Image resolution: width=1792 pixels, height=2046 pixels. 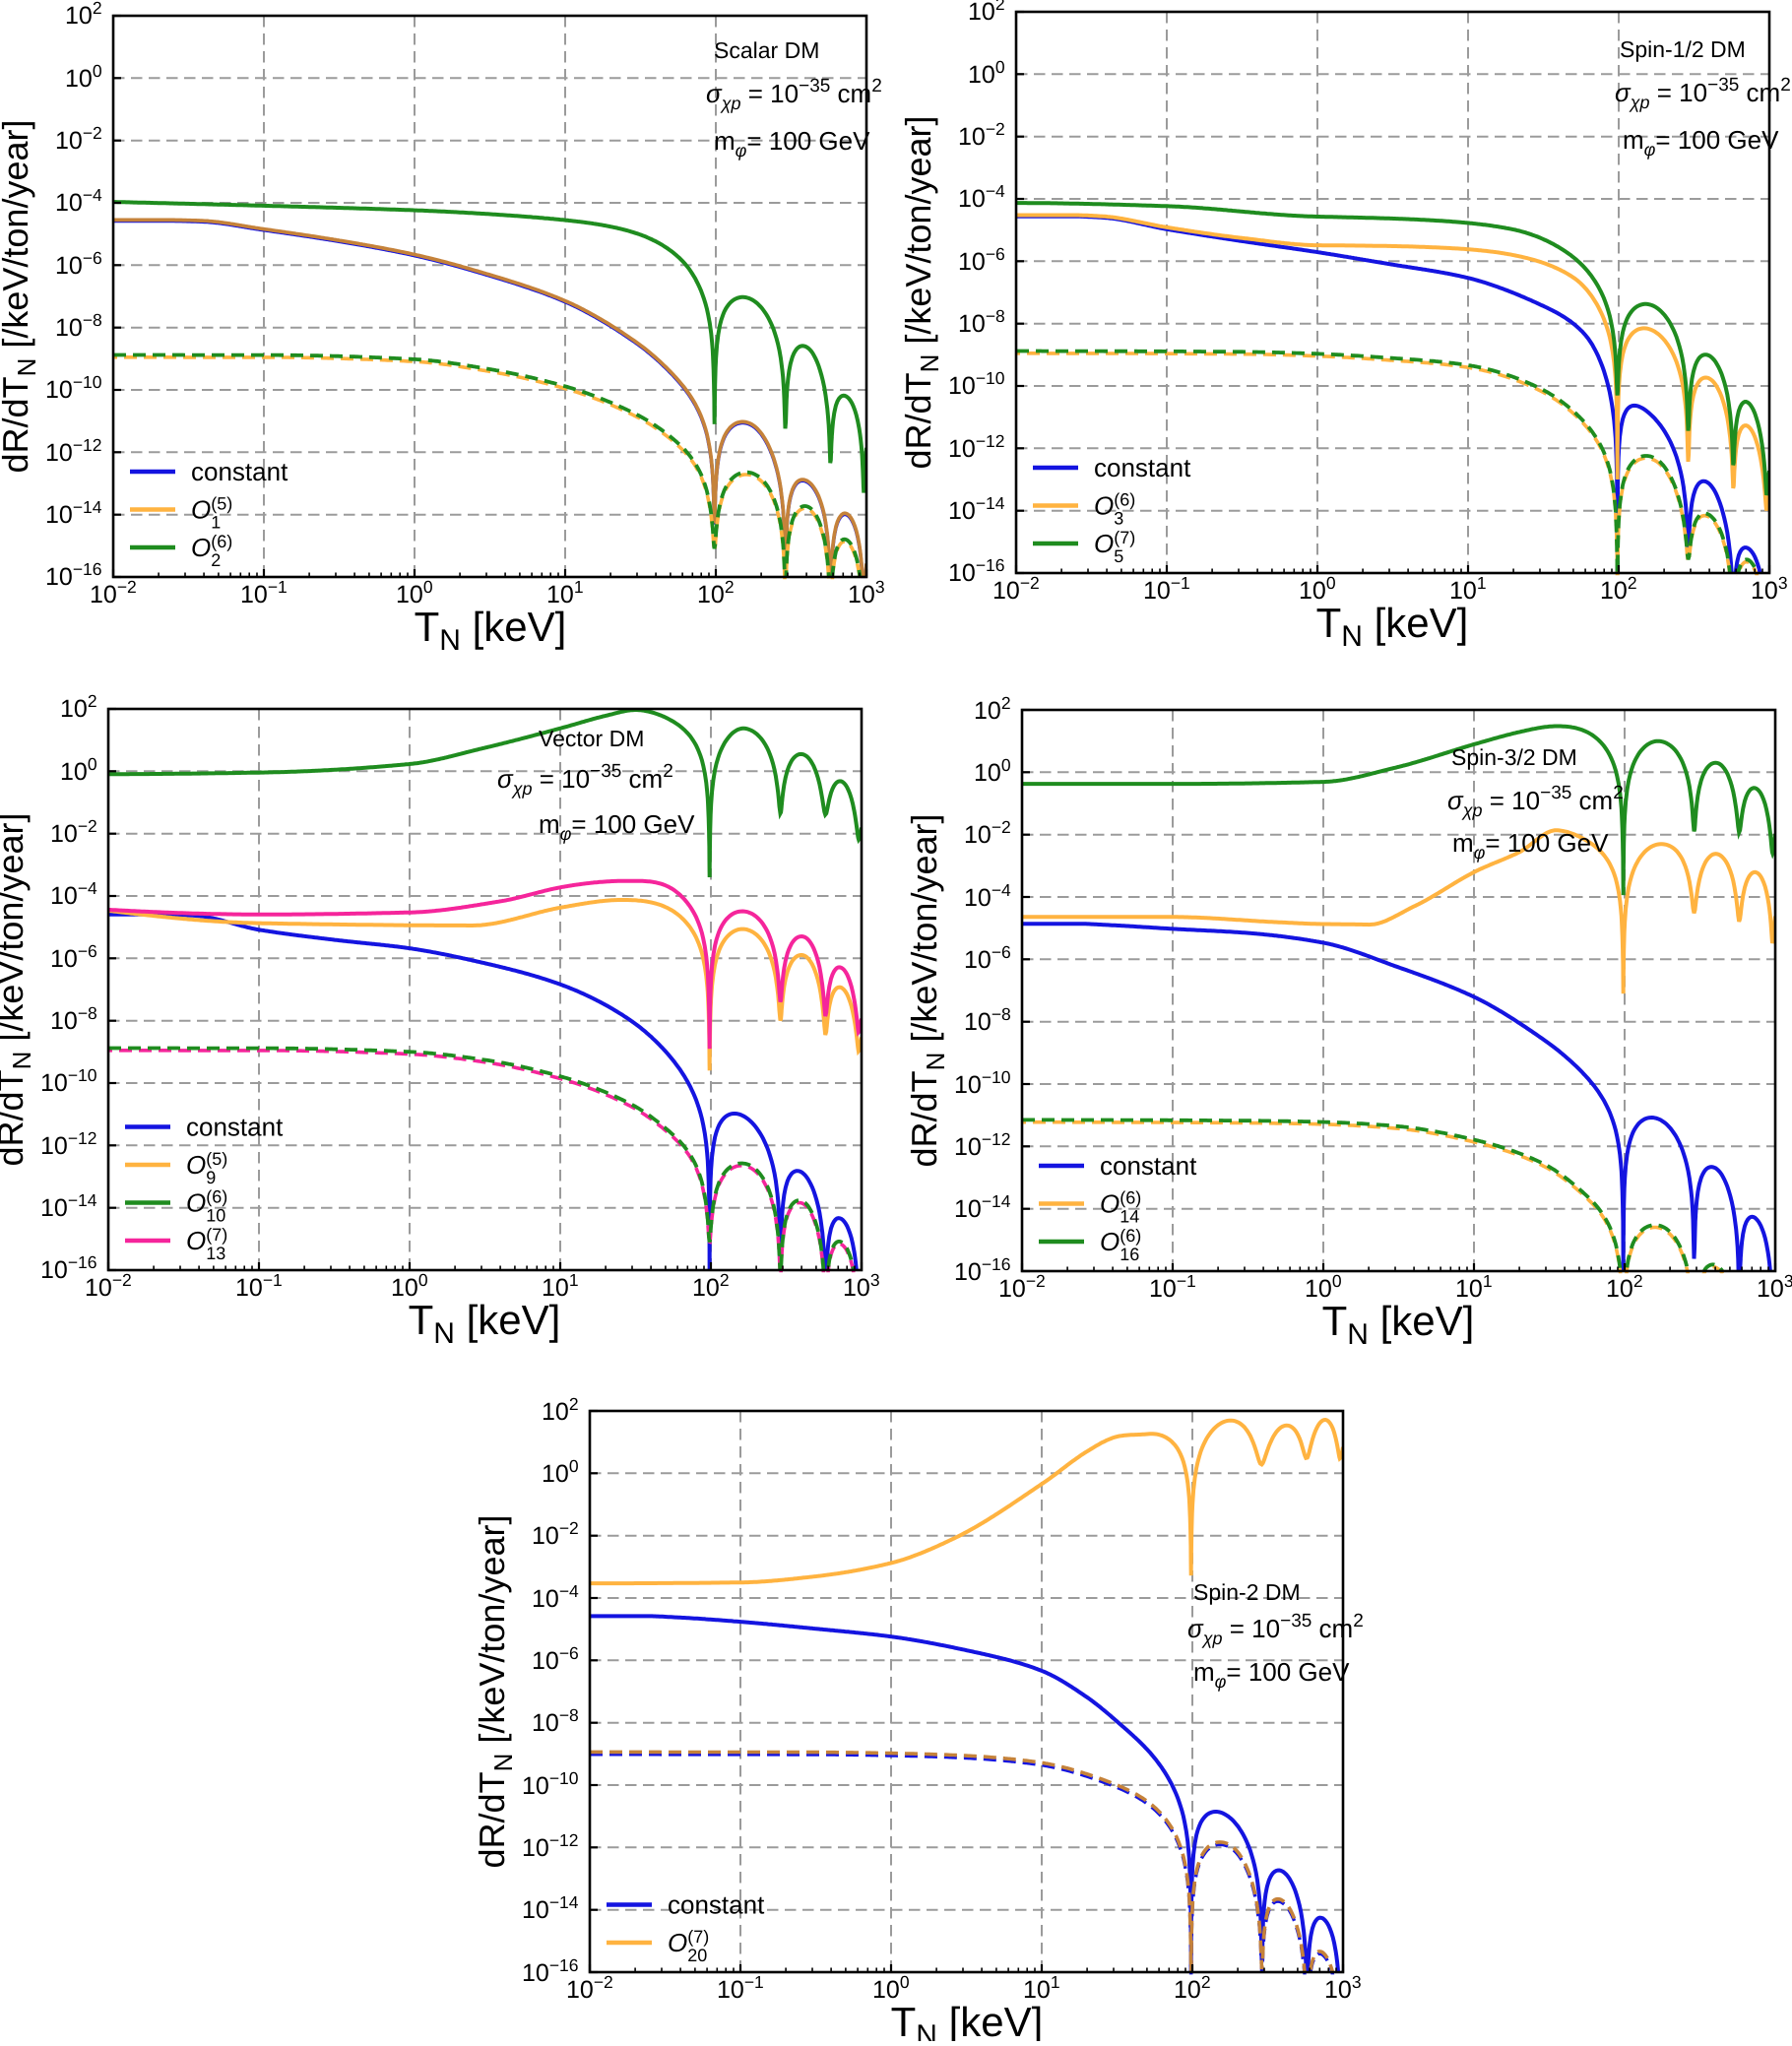 What do you see at coordinates (1683, 49) in the screenshot?
I see `svg-text: Spin-1/2 DM` at bounding box center [1683, 49].